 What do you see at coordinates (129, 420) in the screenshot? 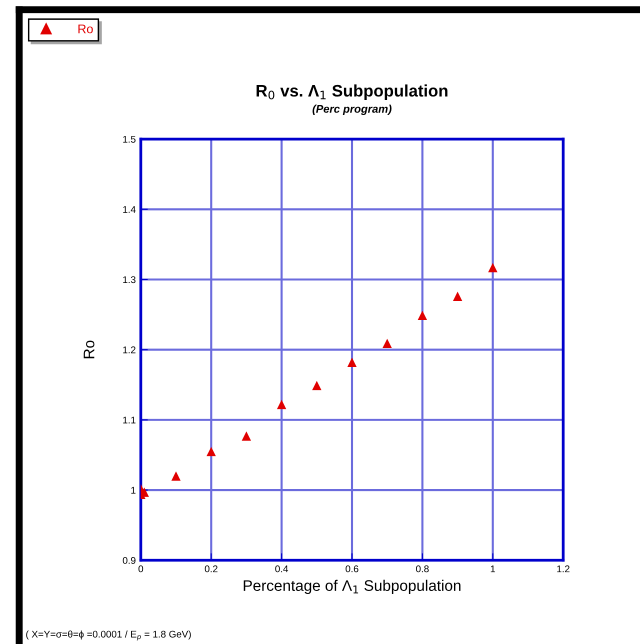
I see `y-tick-label: 1.1` at bounding box center [129, 420].